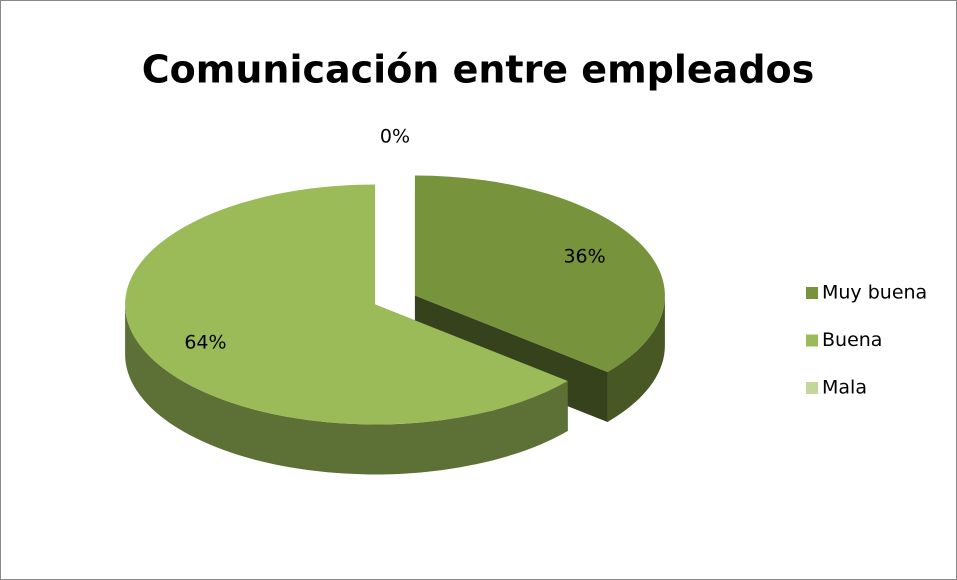 This screenshot has width=957, height=580. I want to click on chart-title: Comunicación entre empleados, so click(478, 70).